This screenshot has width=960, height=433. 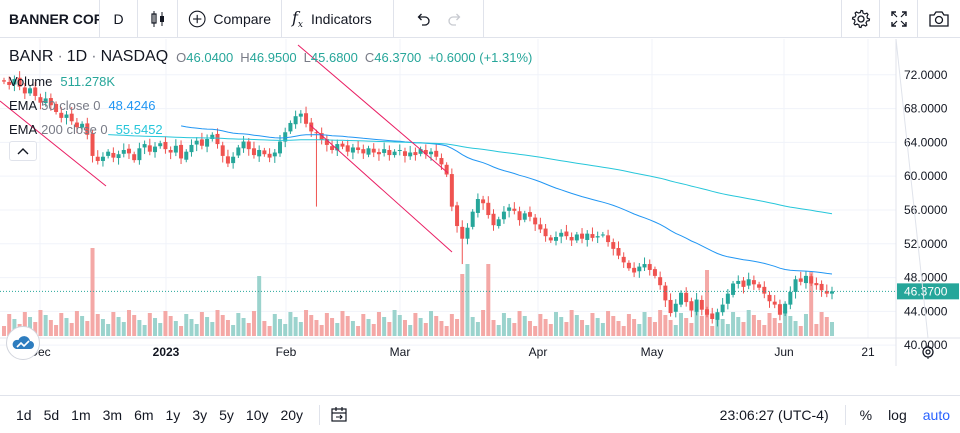 What do you see at coordinates (866, 414) in the screenshot?
I see `percent-toggle: %` at bounding box center [866, 414].